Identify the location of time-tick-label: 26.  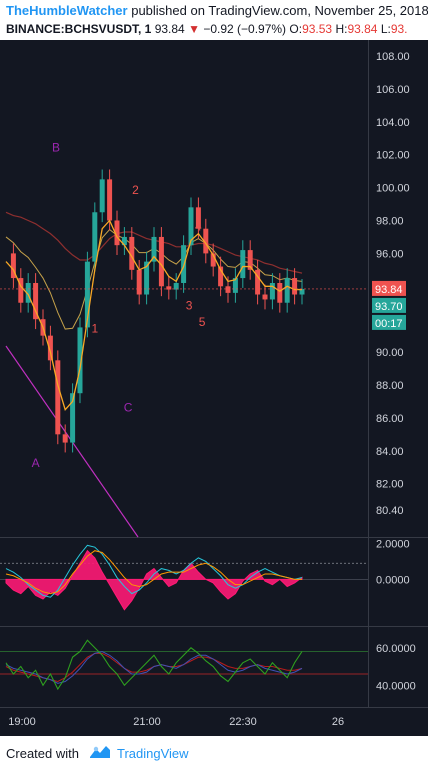
(338, 722).